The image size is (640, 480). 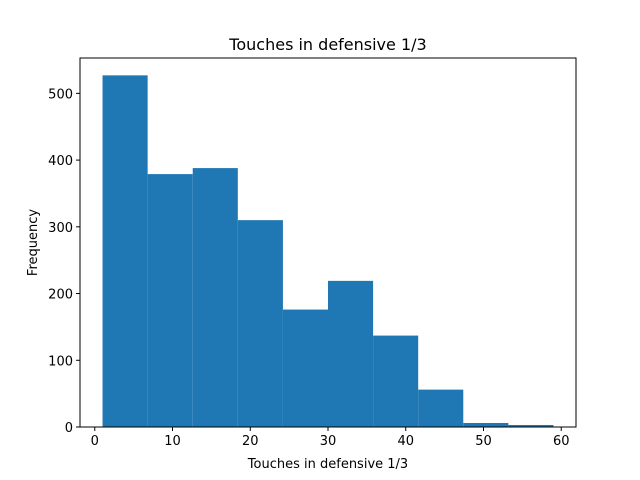 What do you see at coordinates (405, 441) in the screenshot?
I see `x-tick-label: 40` at bounding box center [405, 441].